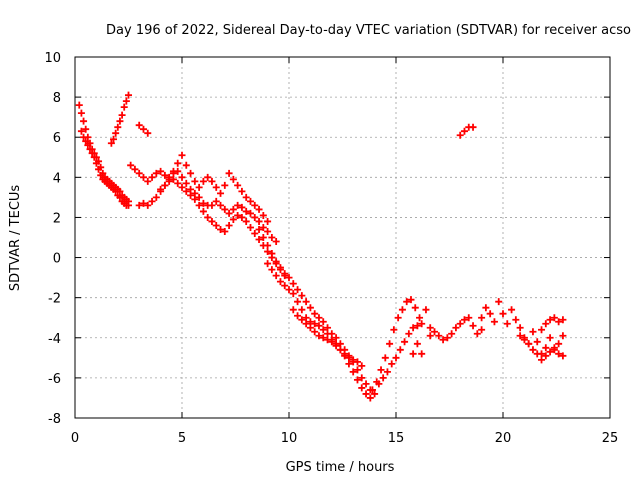 This screenshot has width=640, height=480. What do you see at coordinates (396, 438) in the screenshot?
I see `x-tick-label: 15` at bounding box center [396, 438].